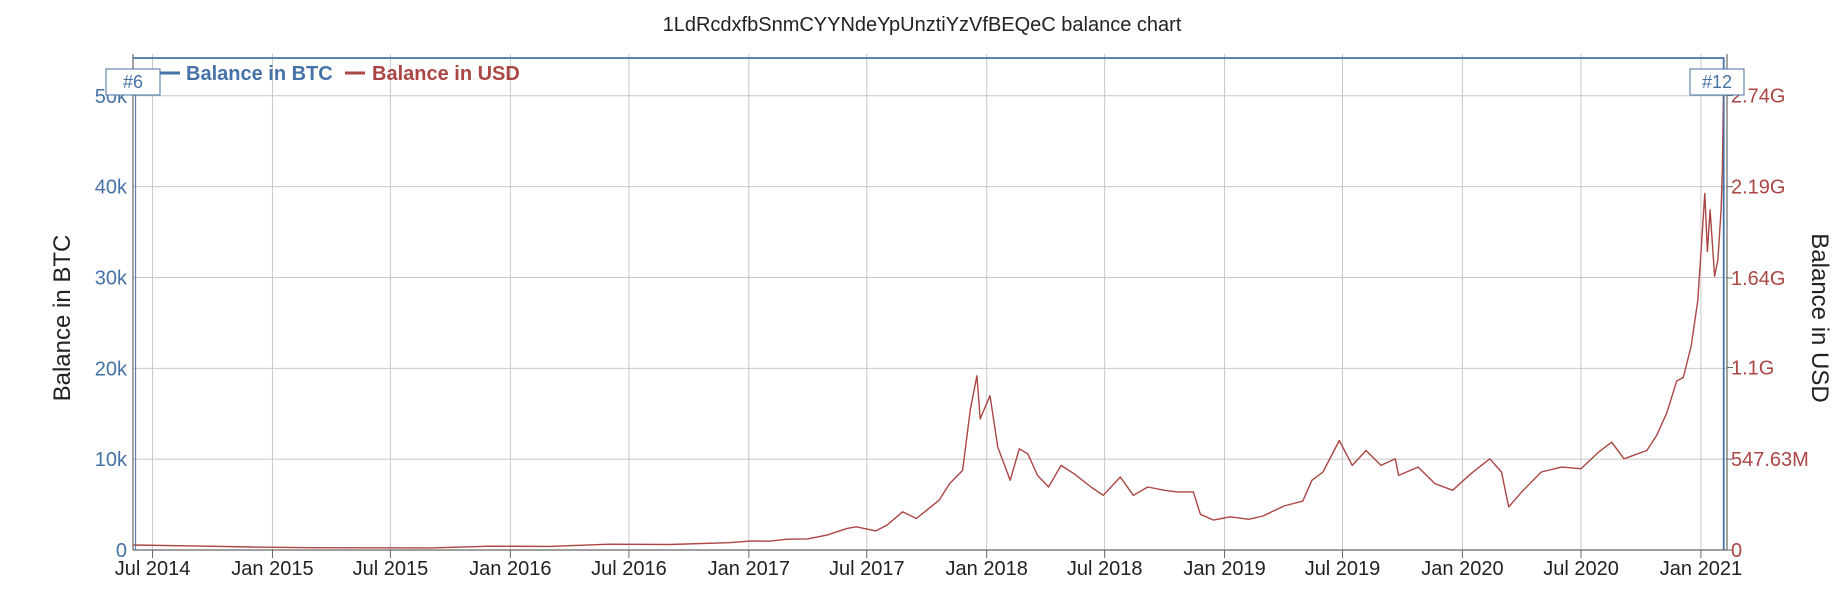  I want to click on legend-usd-label: Balance in USD, so click(446, 74).